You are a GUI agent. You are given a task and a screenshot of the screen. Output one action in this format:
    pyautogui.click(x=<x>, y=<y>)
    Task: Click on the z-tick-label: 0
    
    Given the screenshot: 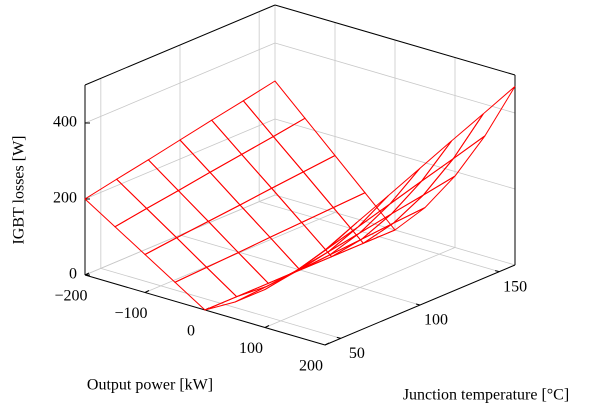 What is the action you would take?
    pyautogui.click(x=73, y=274)
    